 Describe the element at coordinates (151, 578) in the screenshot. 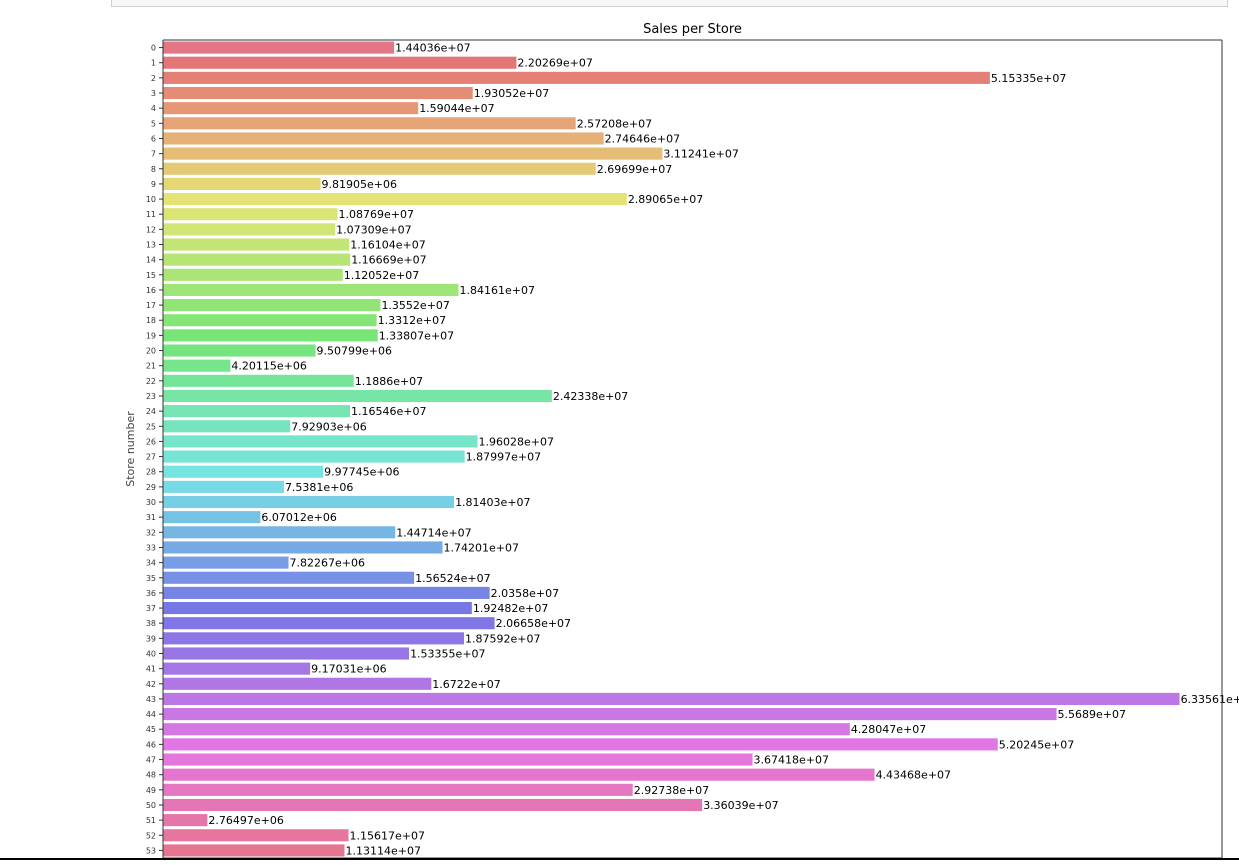

I see `y-tick-label: 35` at that location.